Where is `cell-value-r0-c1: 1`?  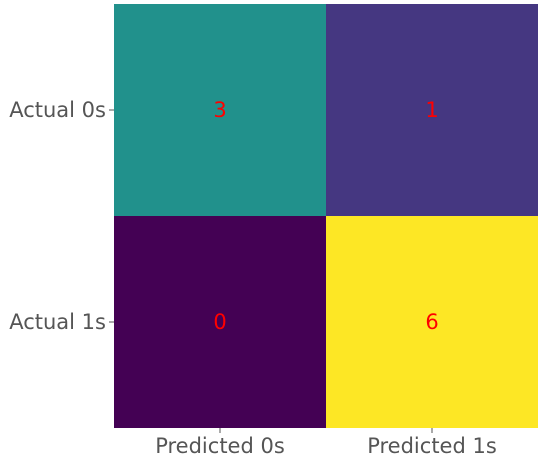
cell-value-r0-c1: 1 is located at coordinates (431, 110).